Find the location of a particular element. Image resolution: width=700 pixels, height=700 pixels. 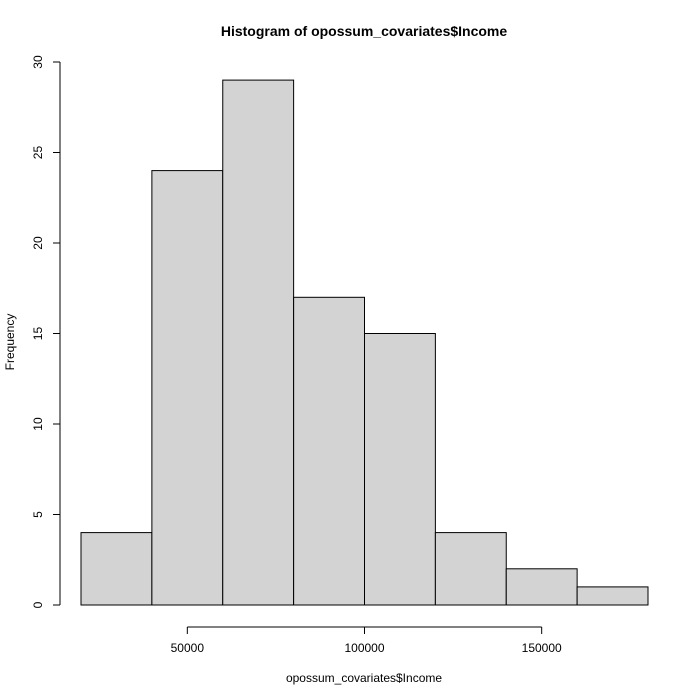

y-tick-label: 5 is located at coordinates (38, 514).